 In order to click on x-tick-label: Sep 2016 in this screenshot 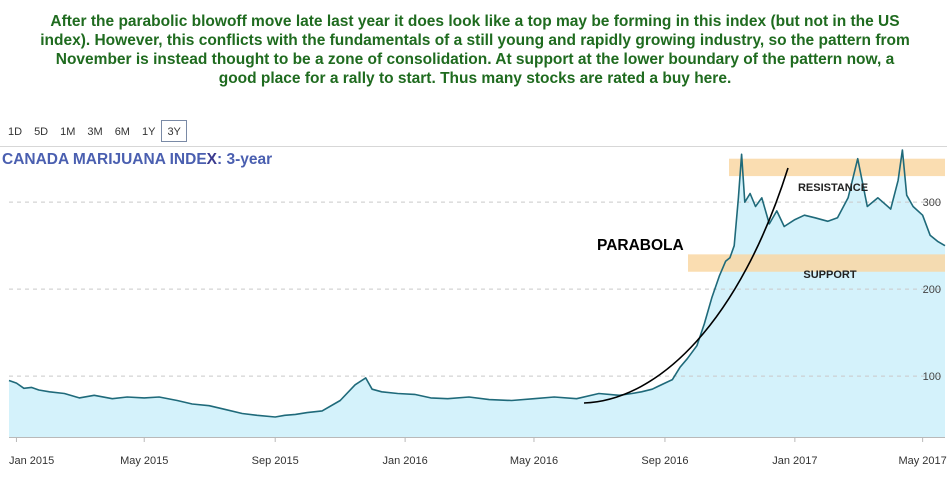, I will do `click(664, 461)`.